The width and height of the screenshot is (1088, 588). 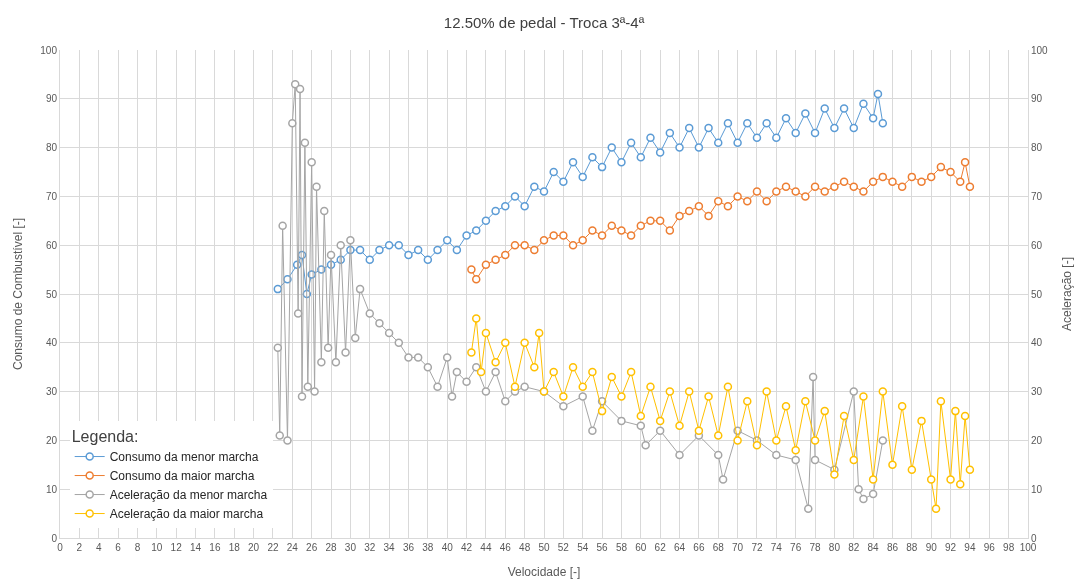 I want to click on x-tick-label: 46, so click(x=505, y=547).